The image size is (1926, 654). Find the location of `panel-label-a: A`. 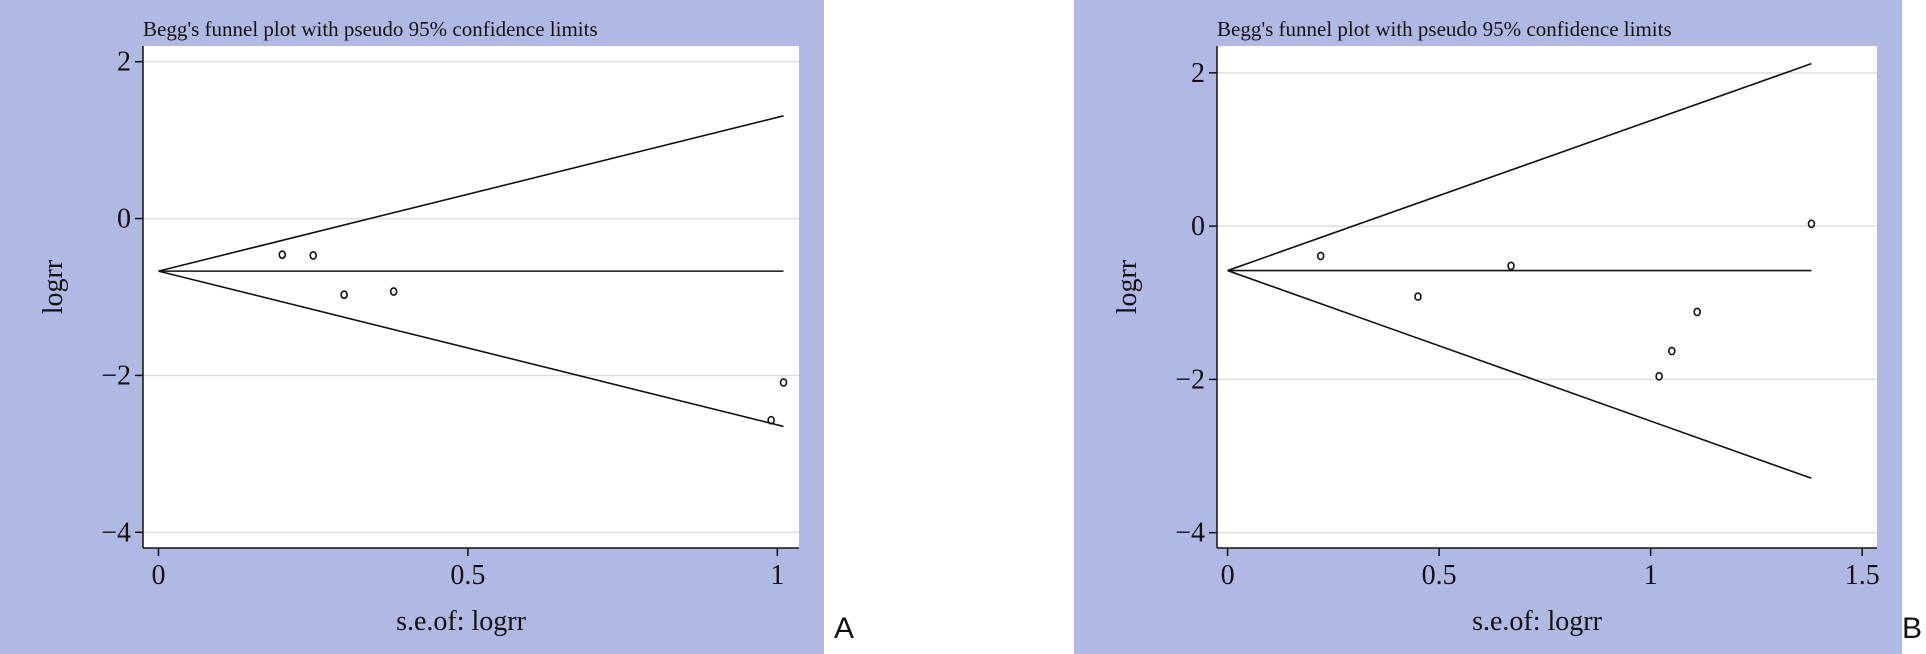

panel-label-a: A is located at coordinates (844, 628).